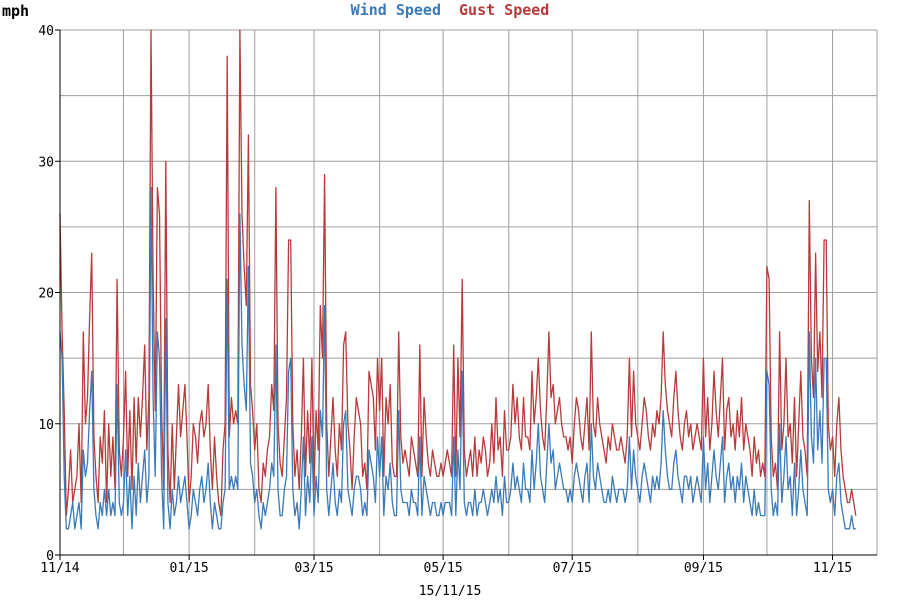 Image resolution: width=900 pixels, height=600 pixels. Describe the element at coordinates (504, 10) in the screenshot. I see `title-gust-speed: Gust Speed` at that location.